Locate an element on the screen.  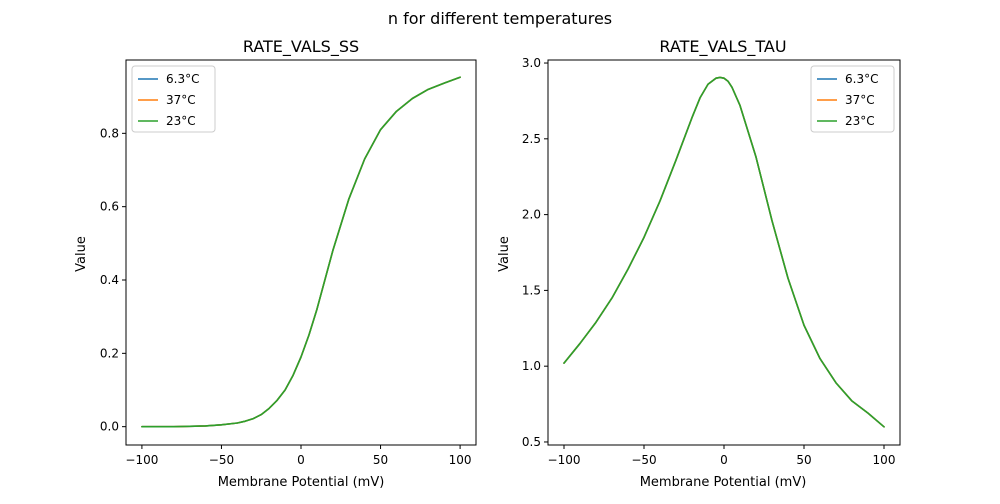
y-tick-label: 0.0 is located at coordinates (109, 427).